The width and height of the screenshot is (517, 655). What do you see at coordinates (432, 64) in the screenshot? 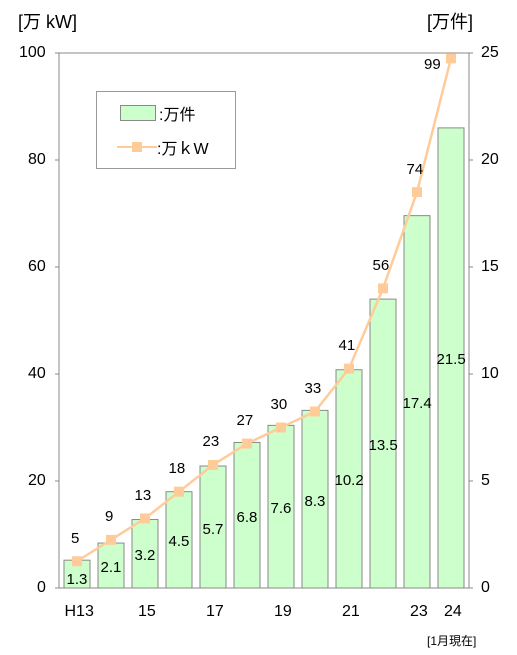
I see `line-value-label: 99` at bounding box center [432, 64].